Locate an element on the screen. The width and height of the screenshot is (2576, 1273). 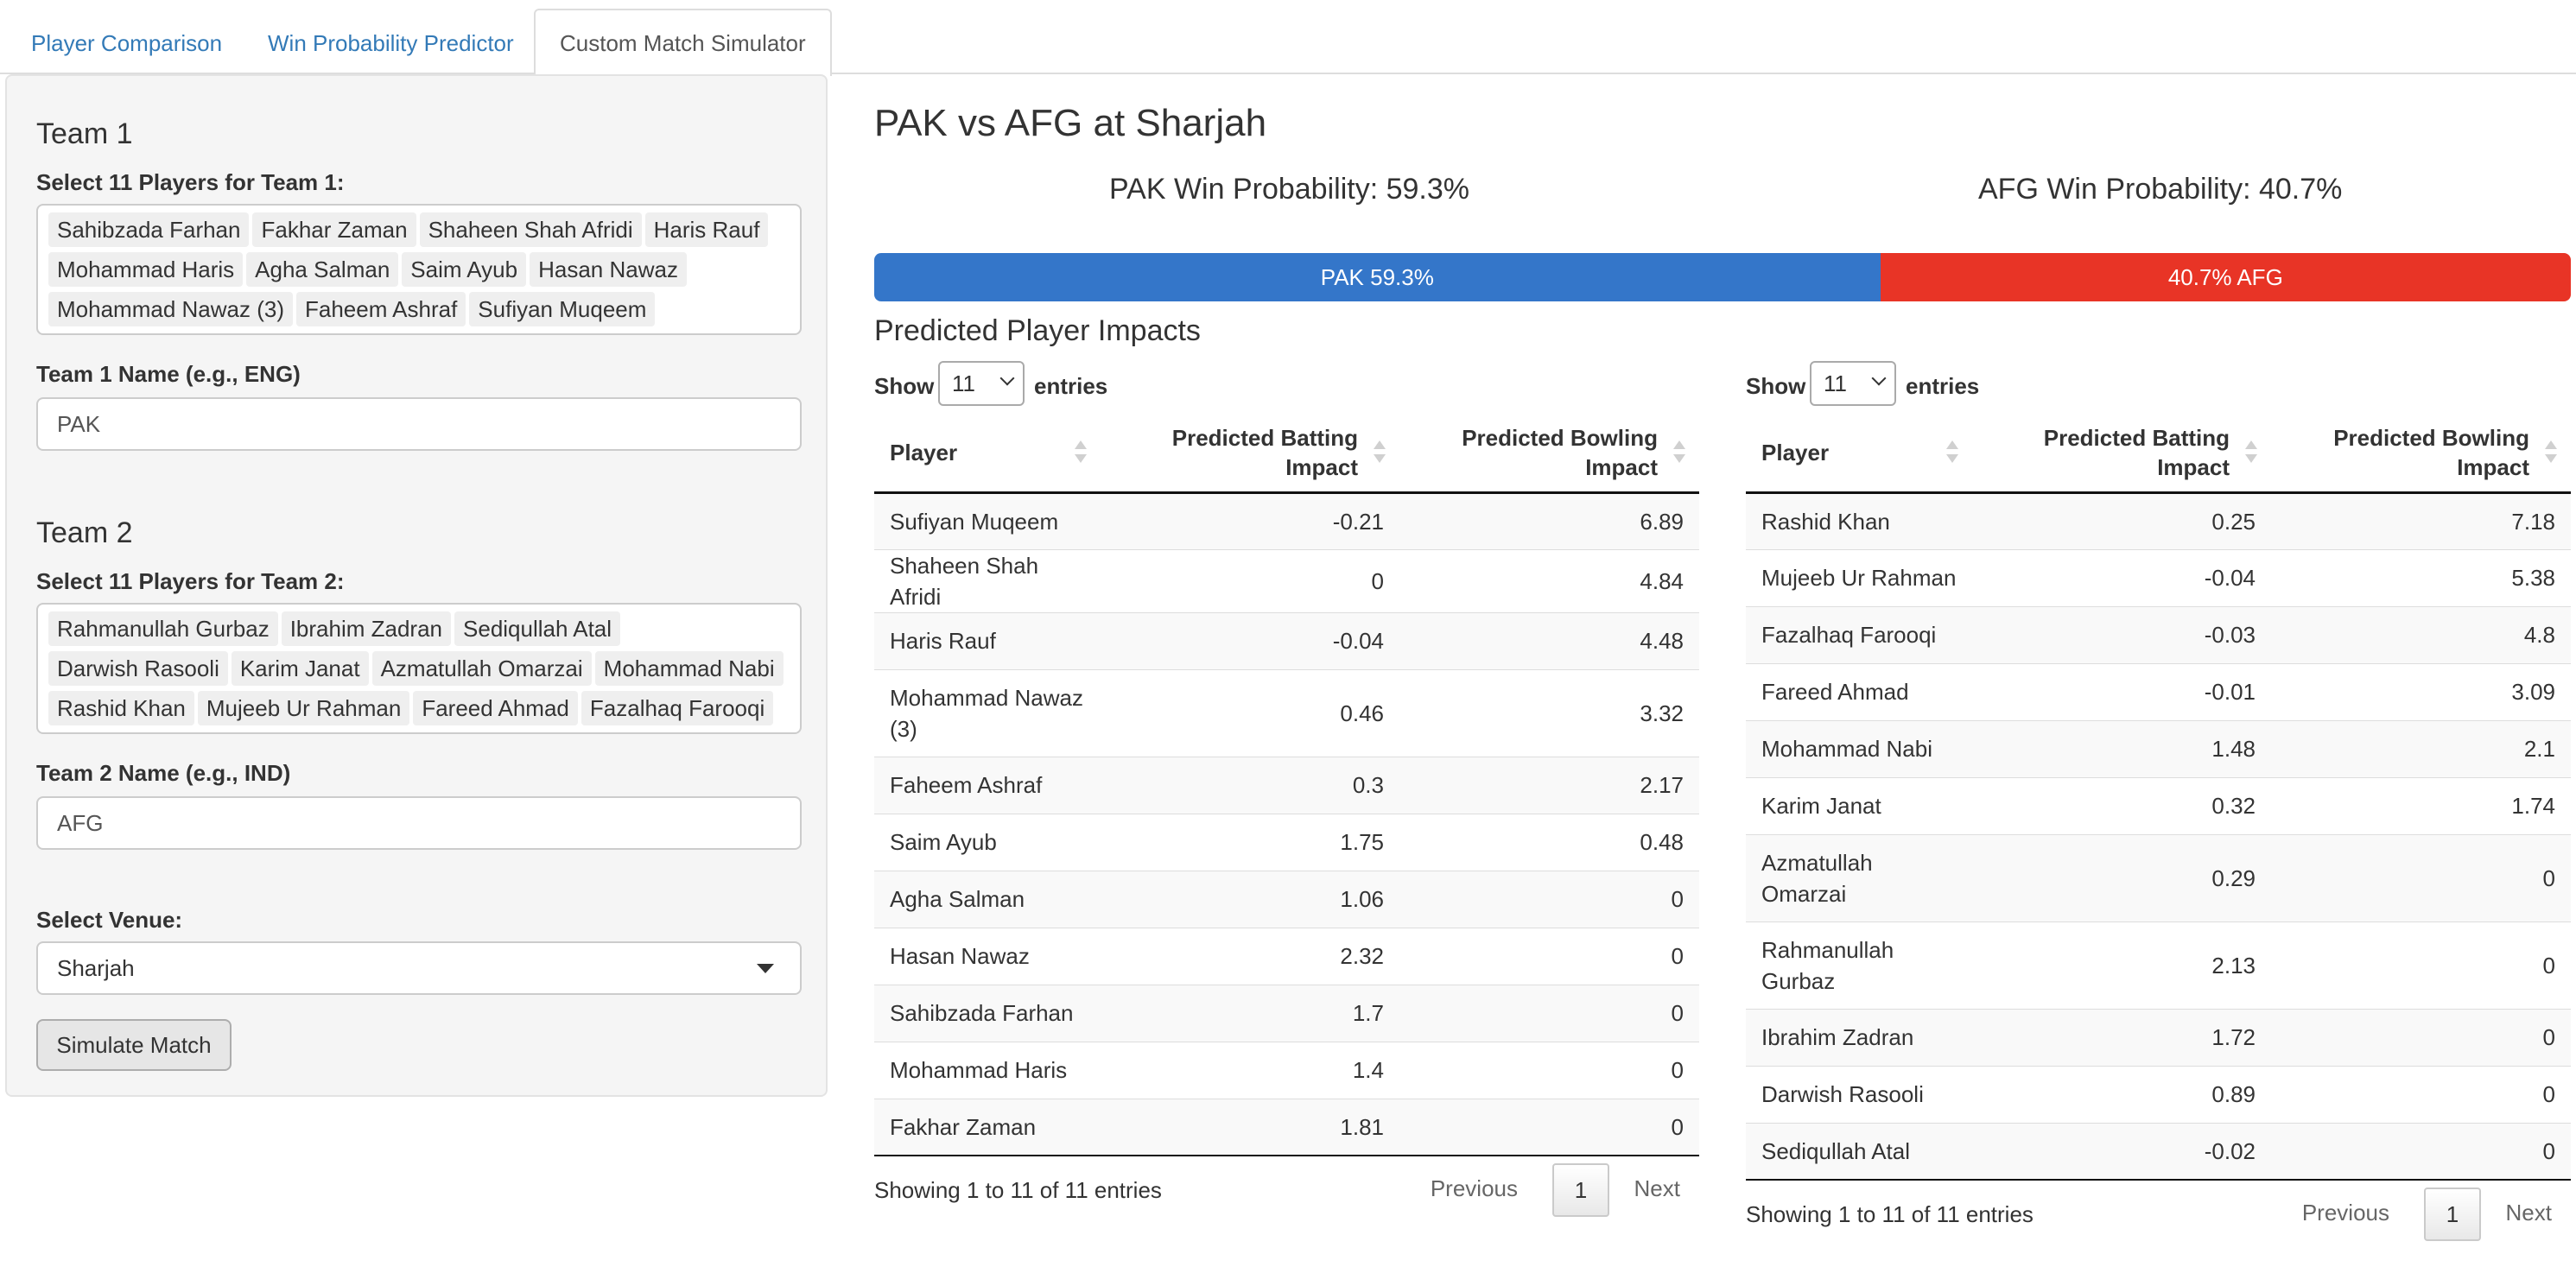
simulate-match-button: Simulate Match is located at coordinates (134, 1045).